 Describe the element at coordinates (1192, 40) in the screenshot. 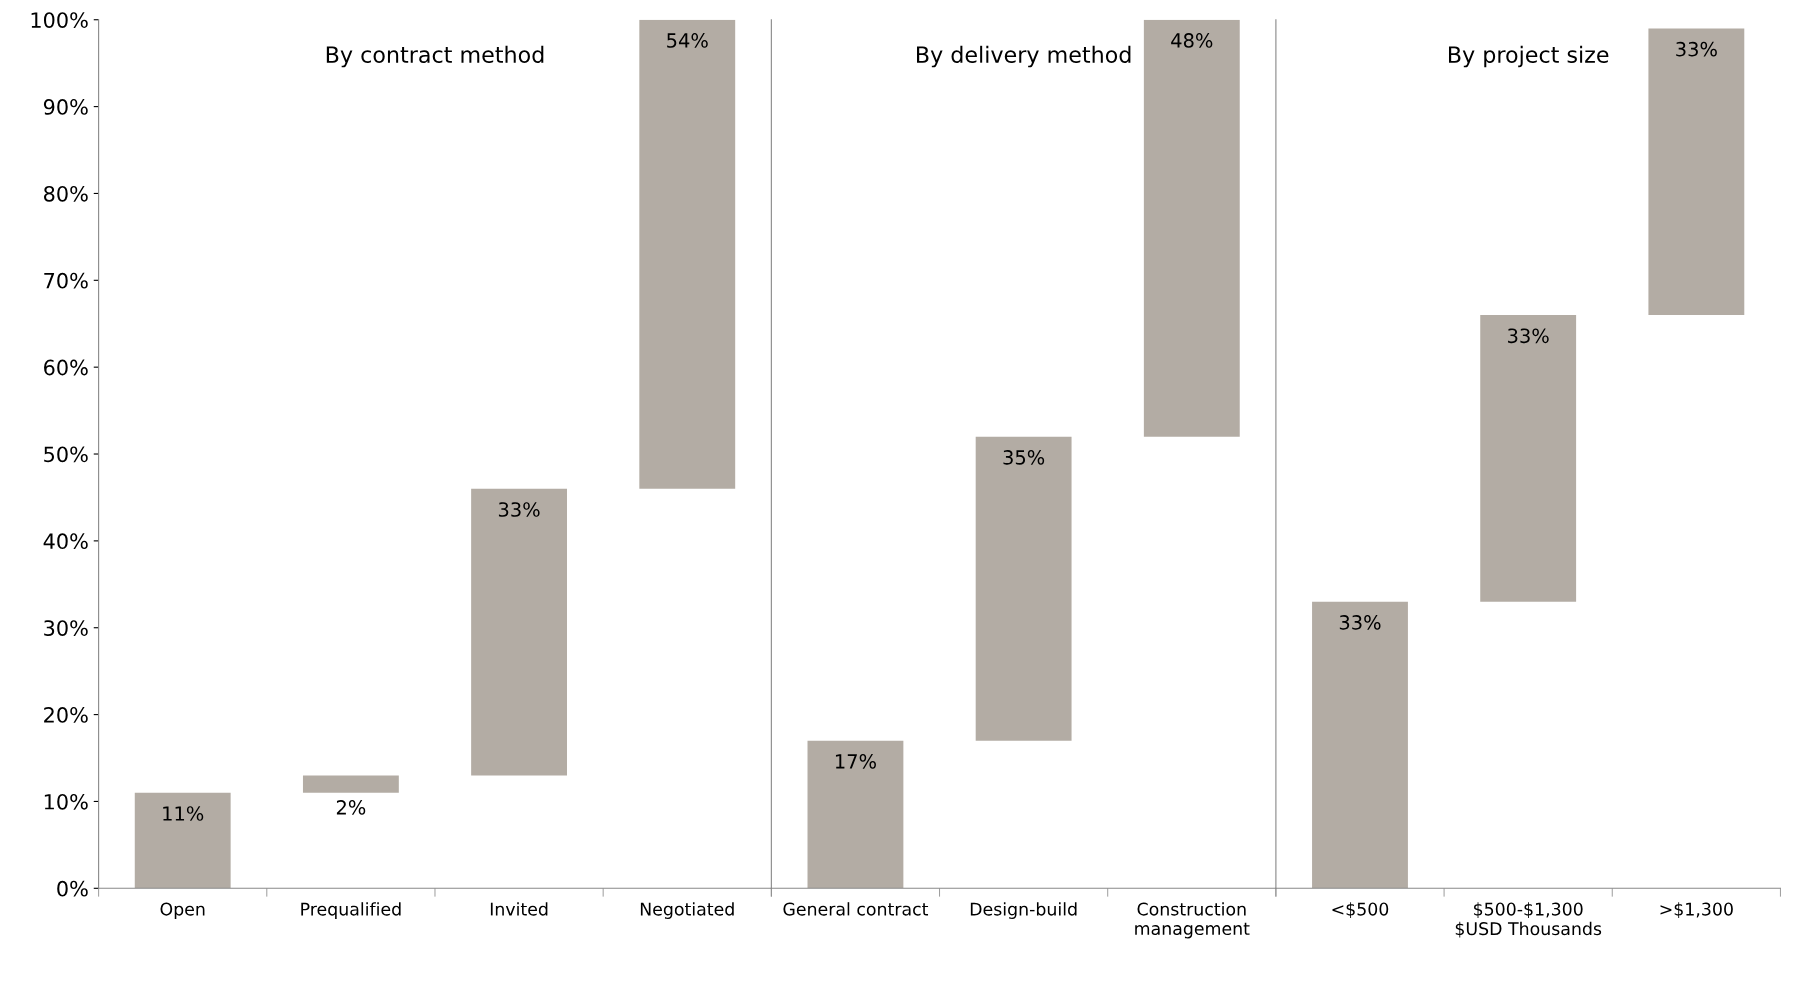

I see `data-label: 48%` at that location.